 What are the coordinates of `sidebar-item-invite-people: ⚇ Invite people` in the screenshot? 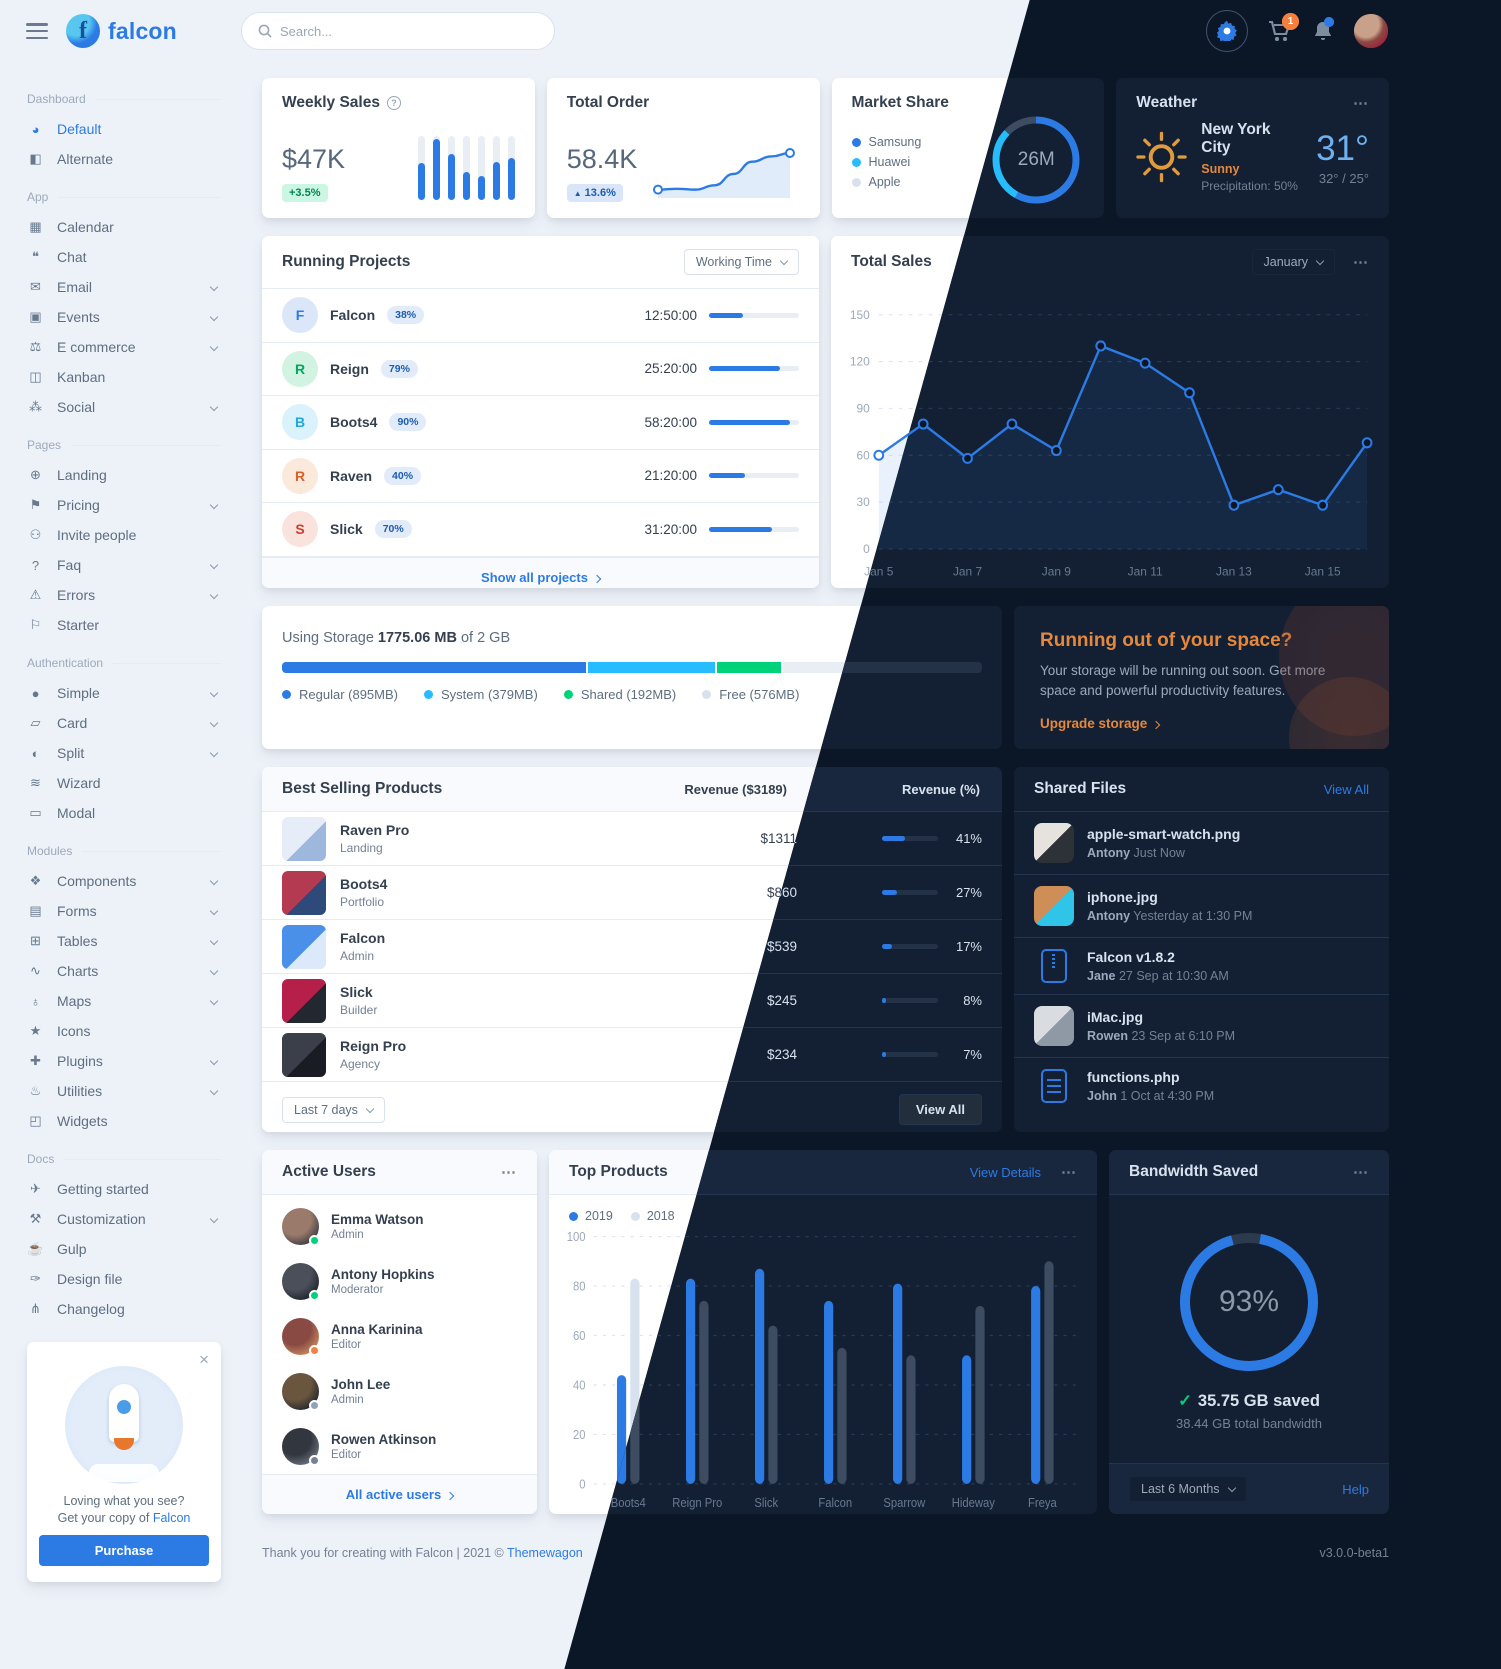 It's located at (124, 535).